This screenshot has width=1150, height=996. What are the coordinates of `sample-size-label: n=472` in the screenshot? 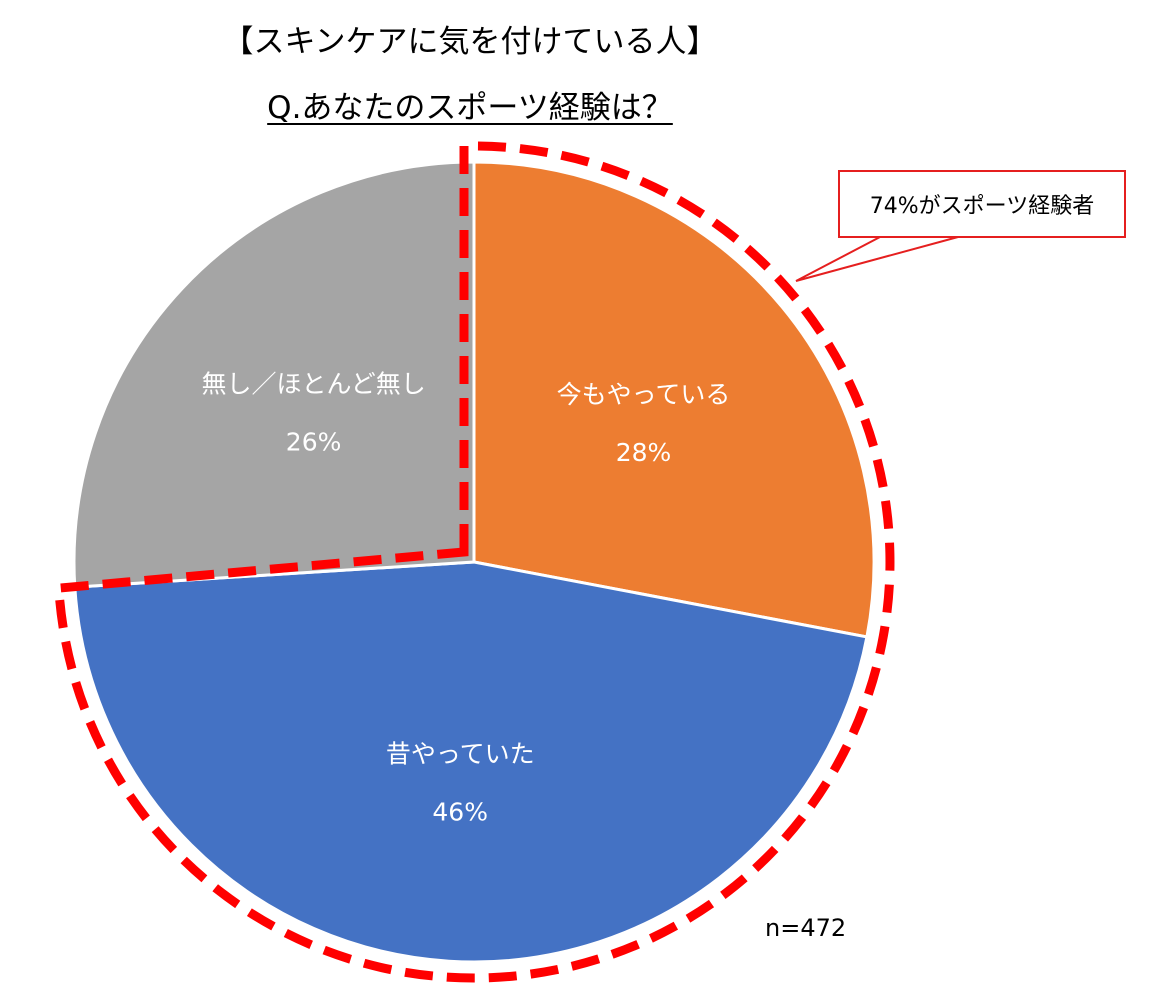 It's located at (806, 928).